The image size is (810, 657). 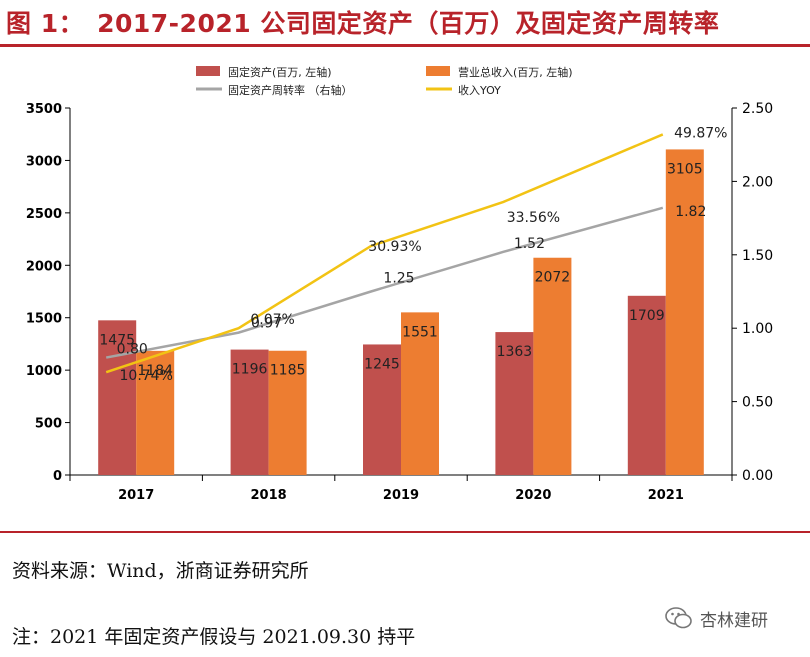 I want to click on revenue-legend-label: 营业总收入(百万, 左轴), so click(x=515, y=72).